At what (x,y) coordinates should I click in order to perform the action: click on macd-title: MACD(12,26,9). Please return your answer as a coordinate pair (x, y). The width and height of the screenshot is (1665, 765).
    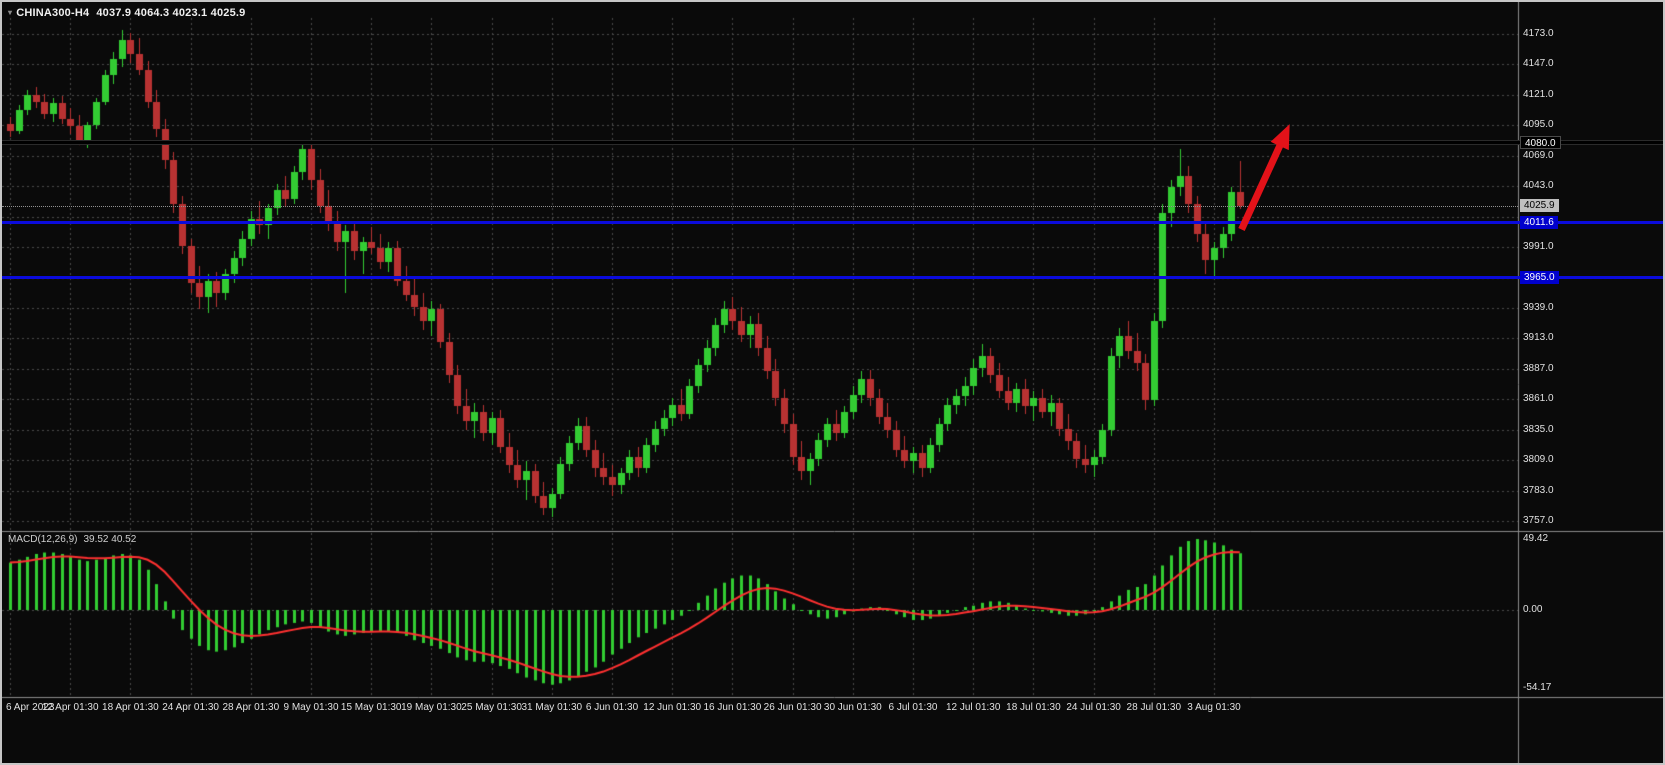
    Looking at the image, I should click on (43, 539).